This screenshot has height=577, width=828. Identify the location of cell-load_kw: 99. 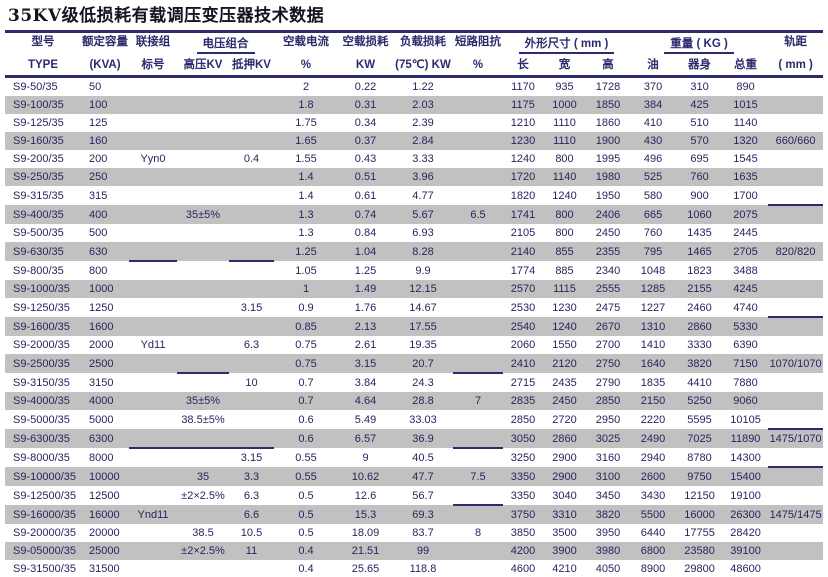
(423, 551).